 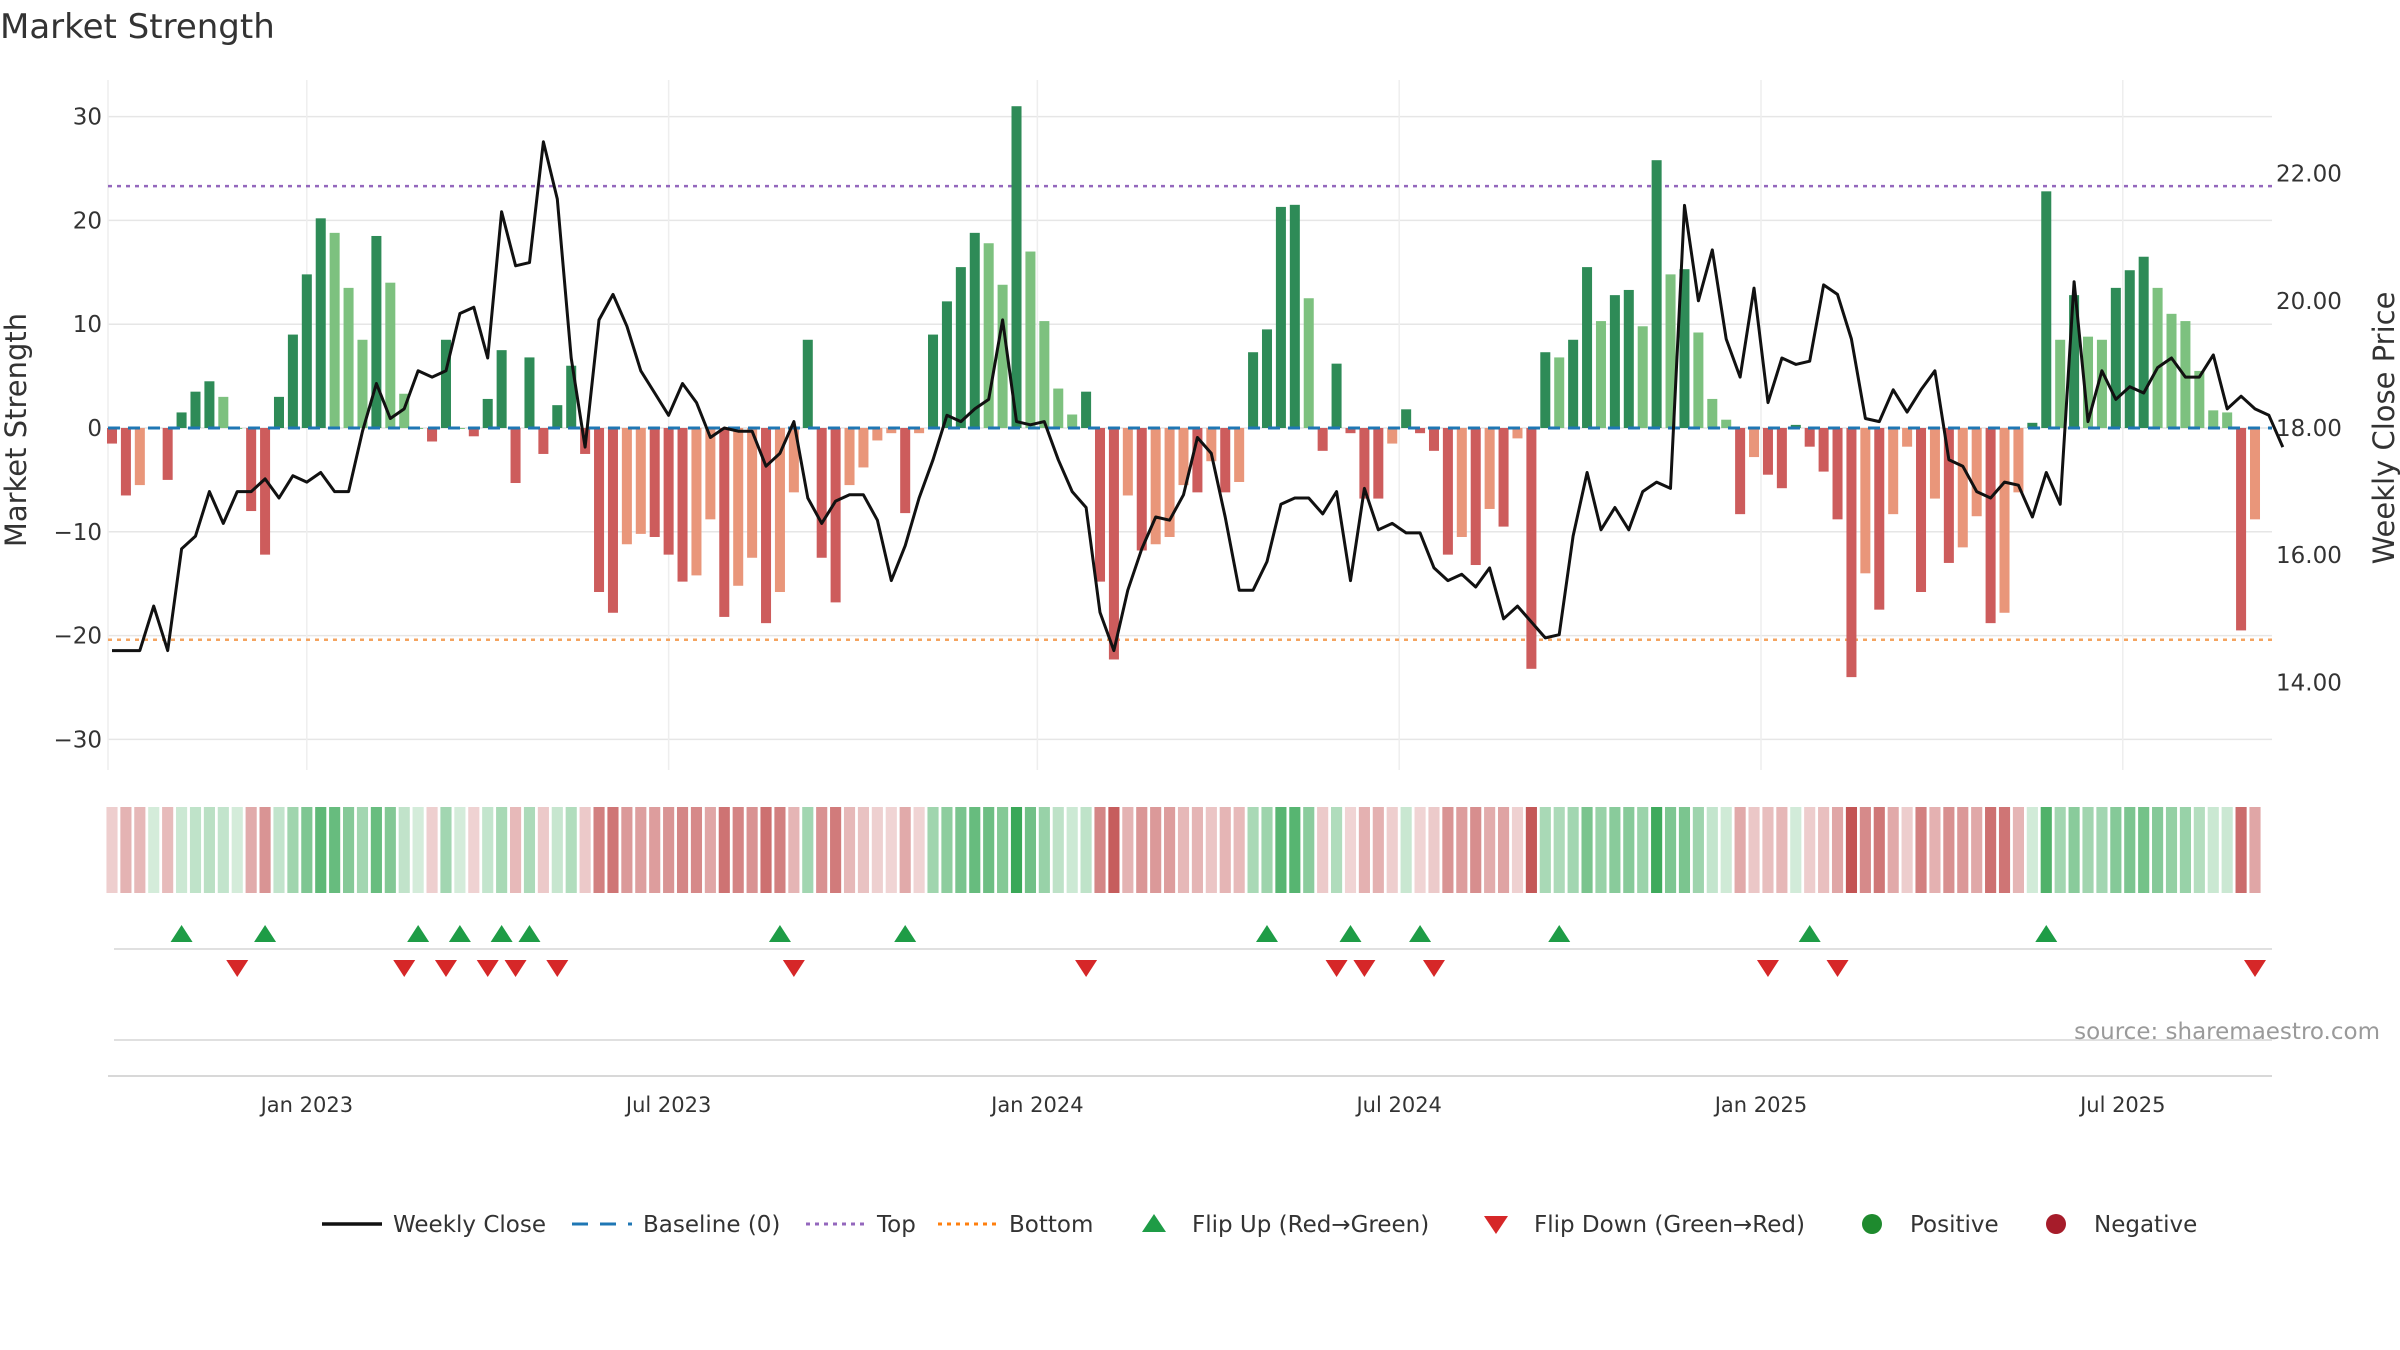 What do you see at coordinates (1154, 1223) in the screenshot?
I see `legend-triangle-up` at bounding box center [1154, 1223].